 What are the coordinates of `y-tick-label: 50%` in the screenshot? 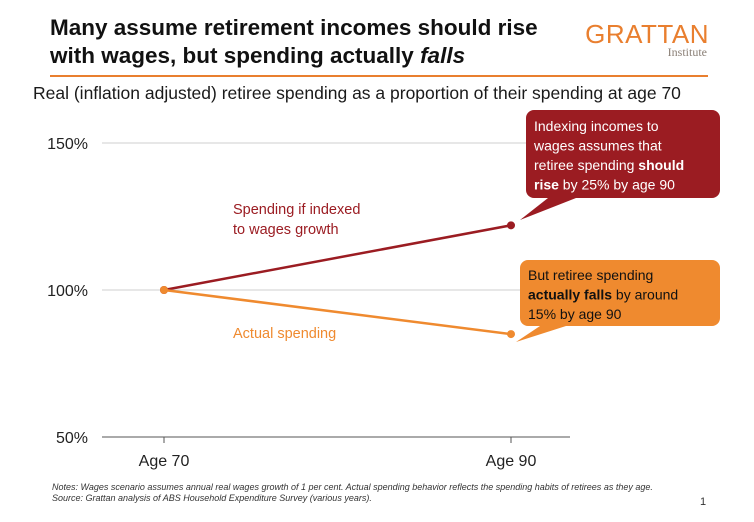 It's located at (72, 438).